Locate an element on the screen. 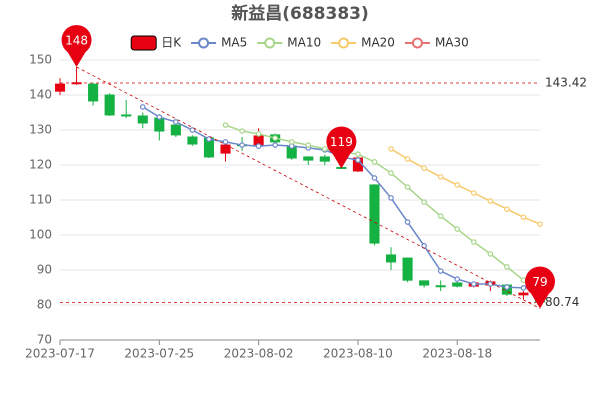 The width and height of the screenshot is (600, 400). marker-label: 148 is located at coordinates (76, 41).